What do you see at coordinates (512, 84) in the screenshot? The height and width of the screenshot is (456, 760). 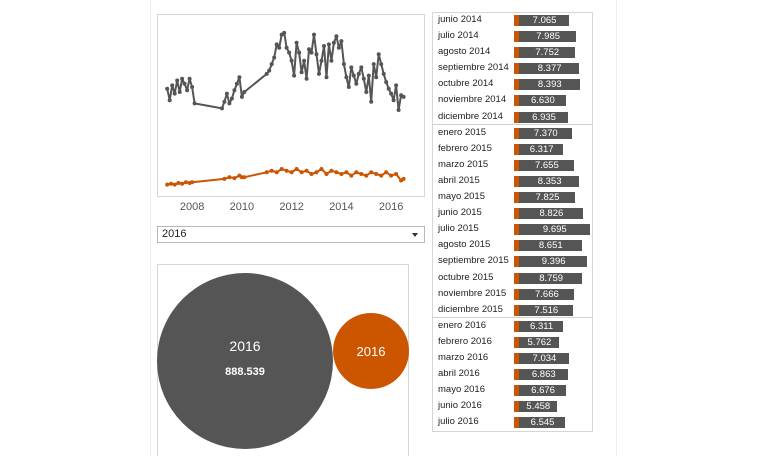 I see `table-row: octubre 2014 8.393` at bounding box center [512, 84].